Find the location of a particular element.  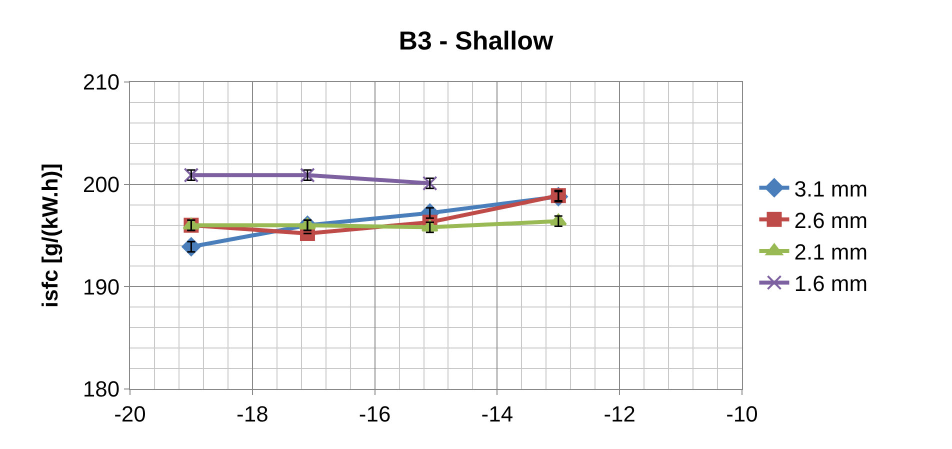

y-tick-label: 190 is located at coordinates (101, 287).